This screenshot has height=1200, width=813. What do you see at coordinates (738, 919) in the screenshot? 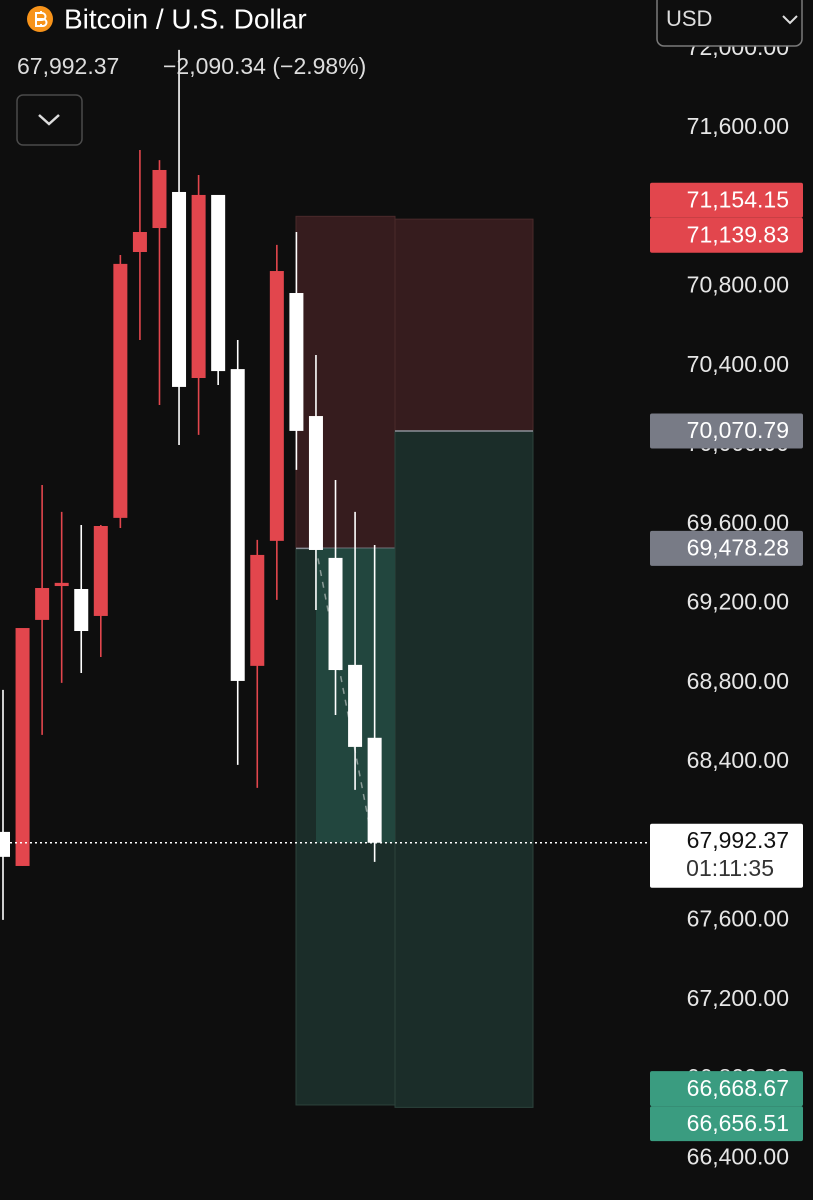
I see `y-tick-label: 67,600.00` at bounding box center [738, 919].